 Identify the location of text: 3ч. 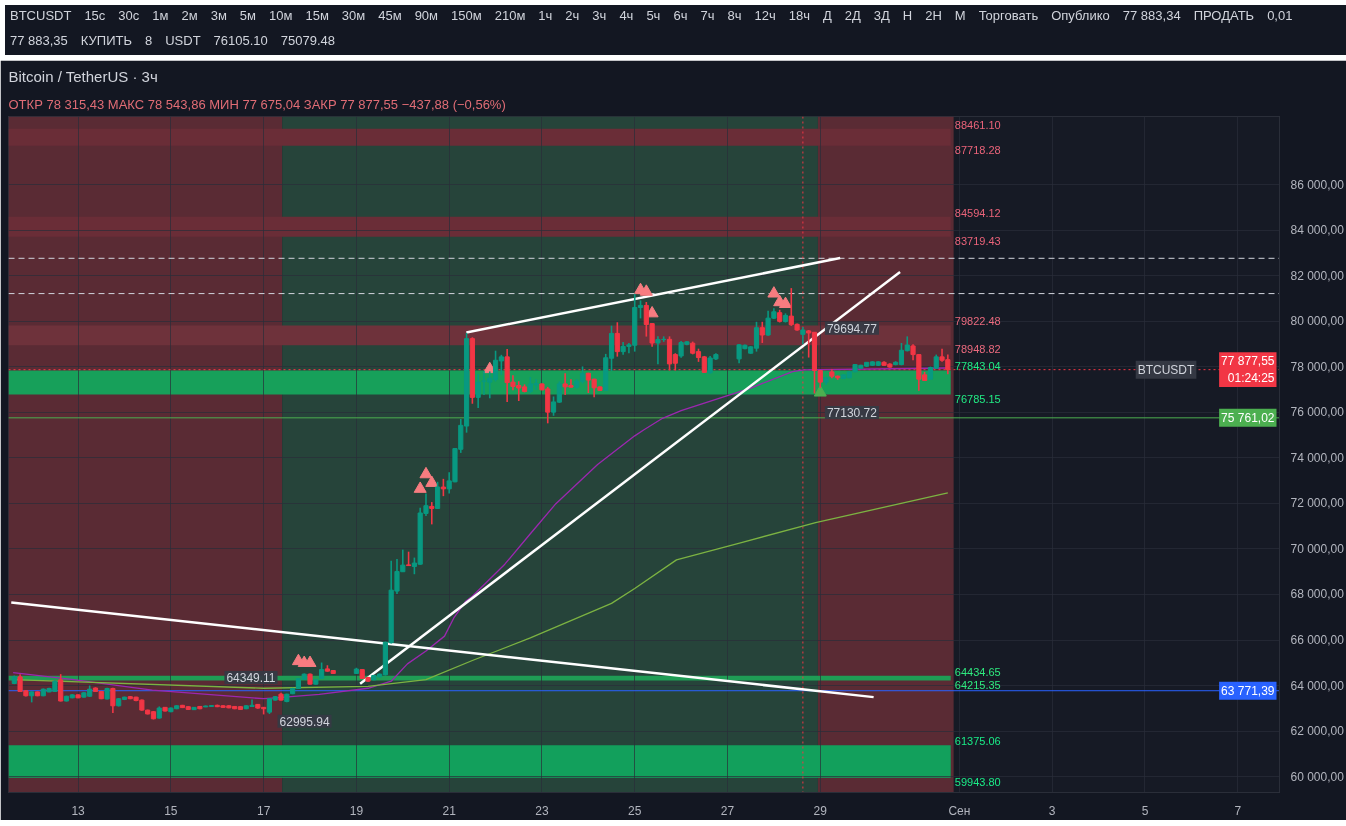
(599, 16).